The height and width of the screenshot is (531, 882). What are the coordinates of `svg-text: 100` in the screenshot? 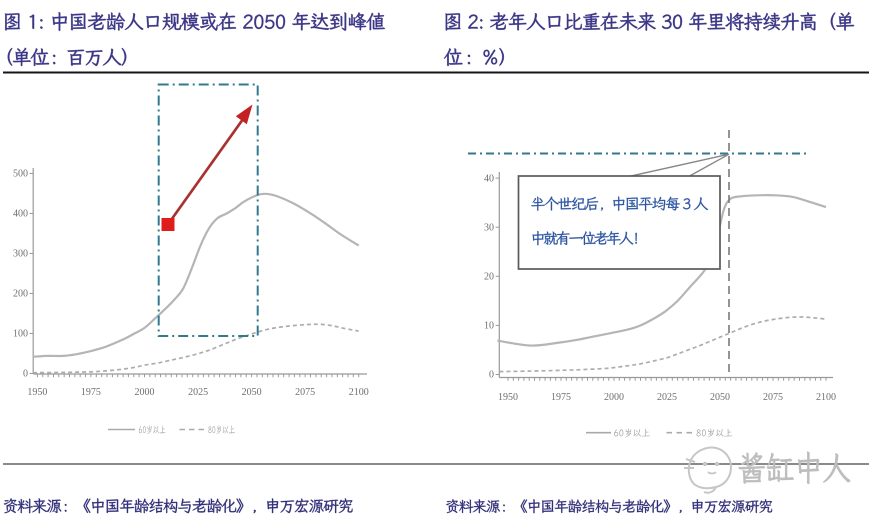 It's located at (20, 334).